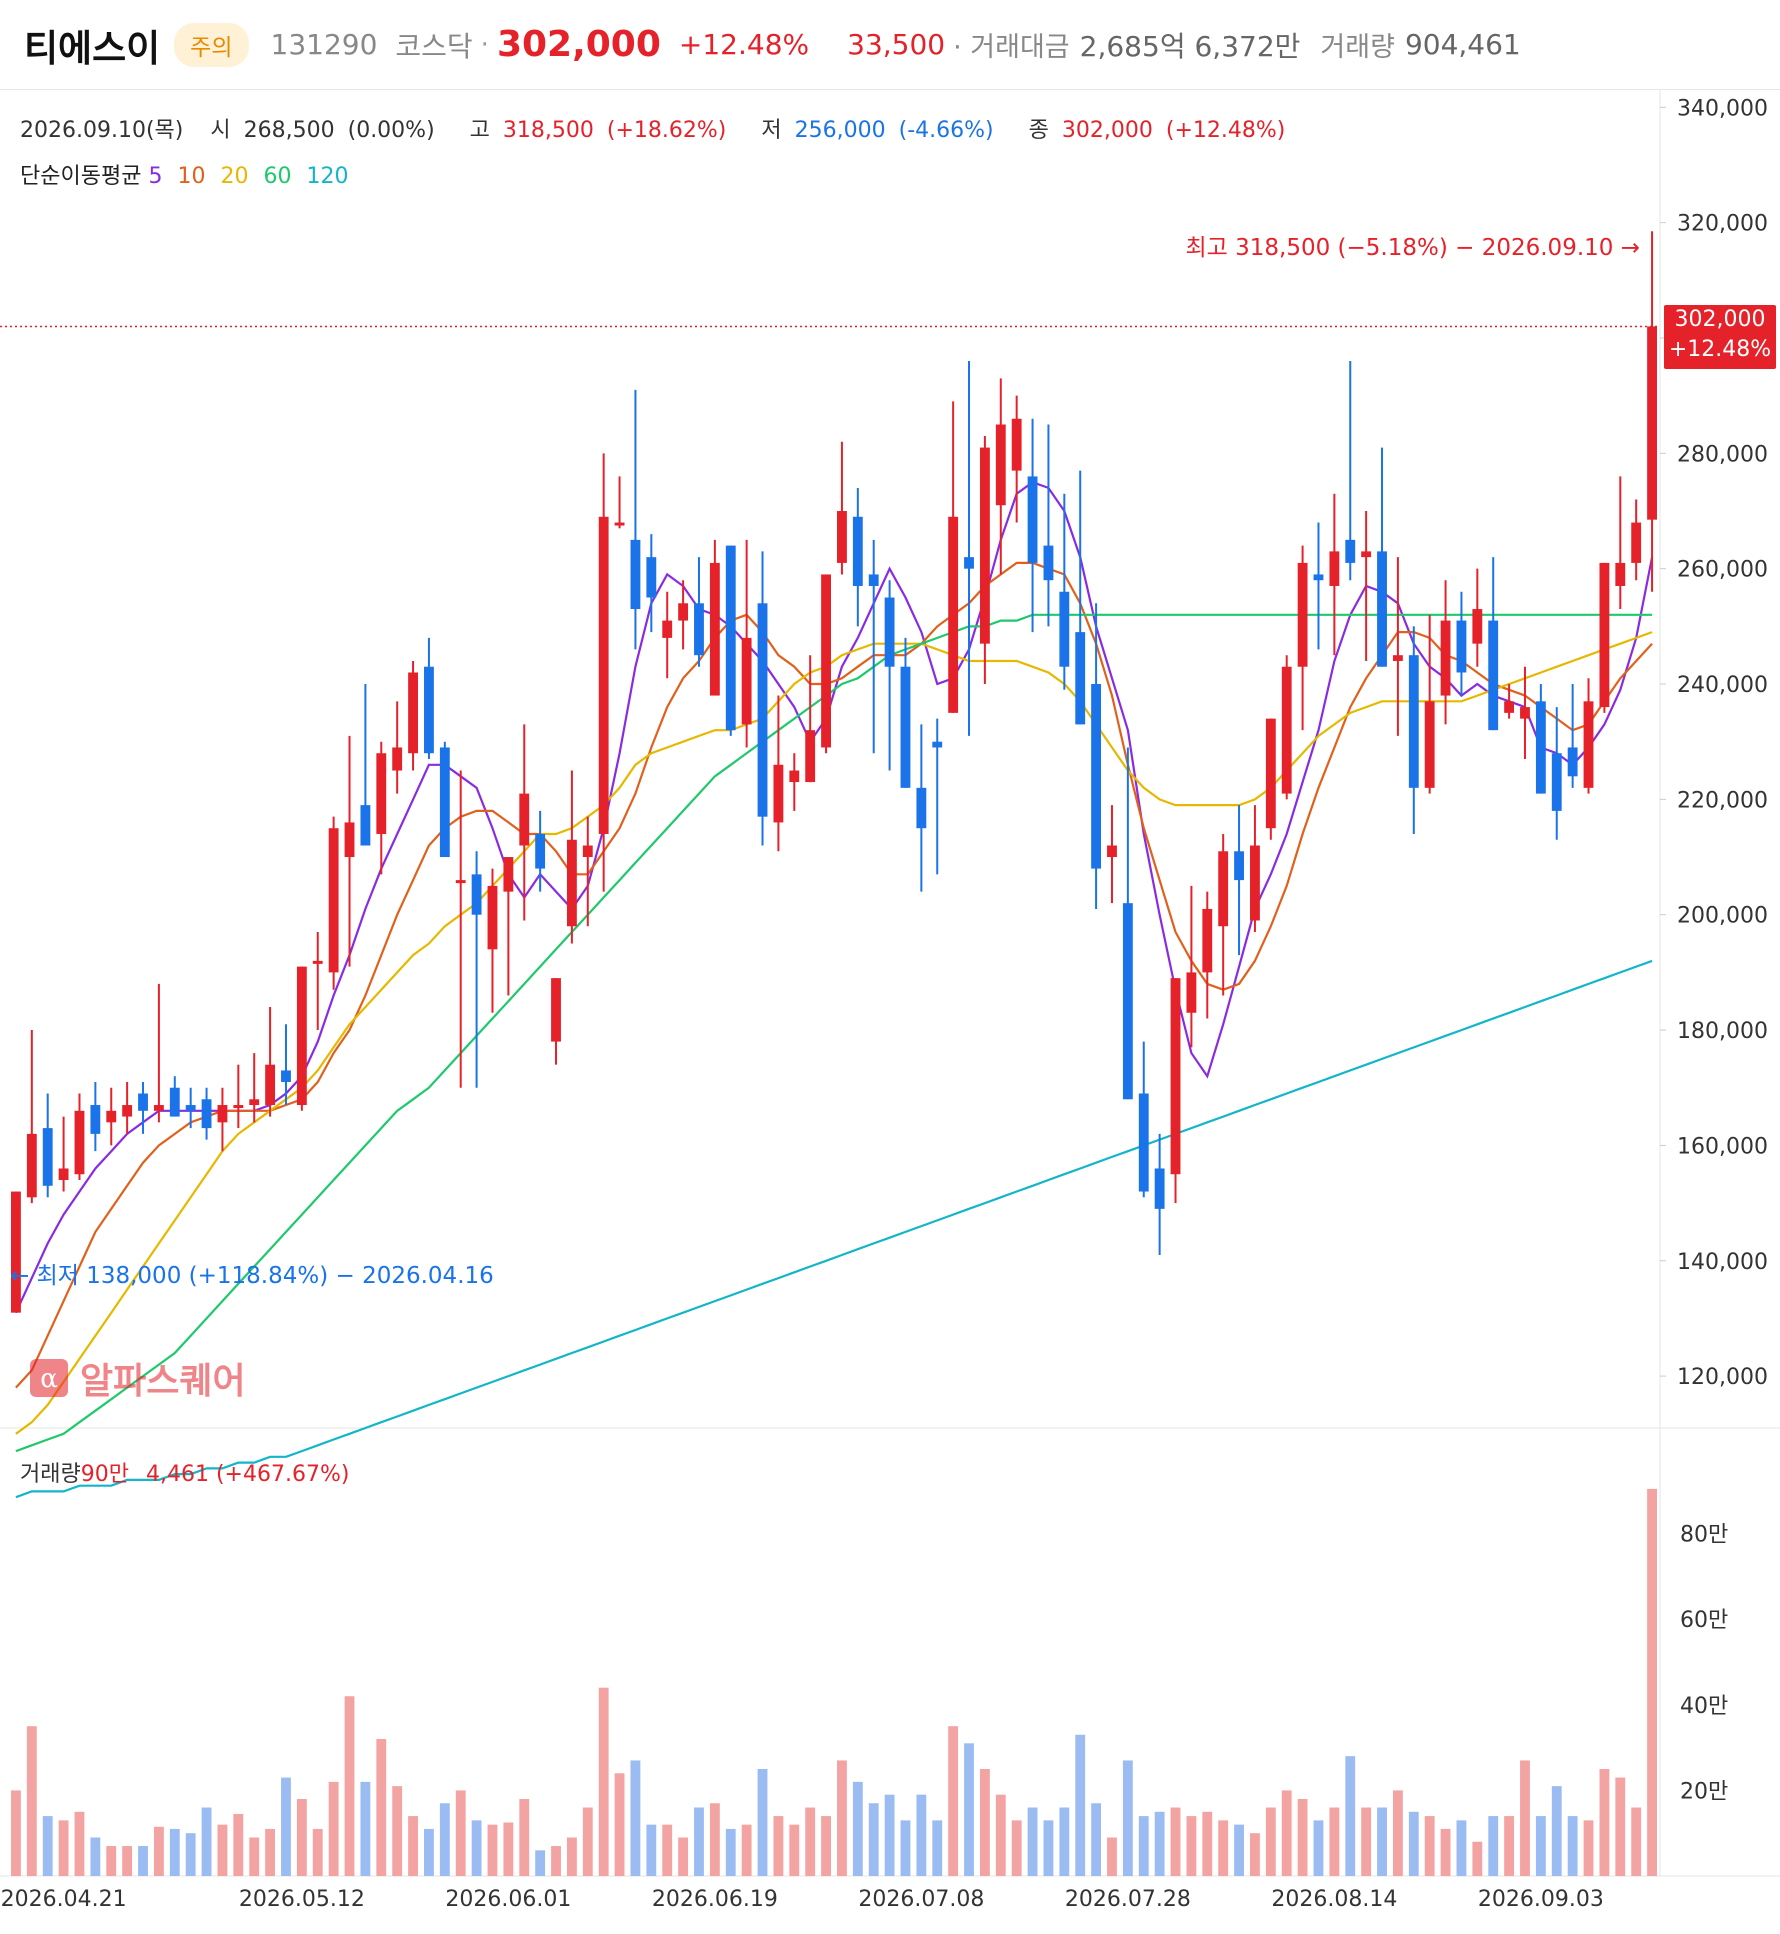 Image resolution: width=1780 pixels, height=1934 pixels. What do you see at coordinates (578, 44) in the screenshot?
I see `current-price: 302,000` at bounding box center [578, 44].